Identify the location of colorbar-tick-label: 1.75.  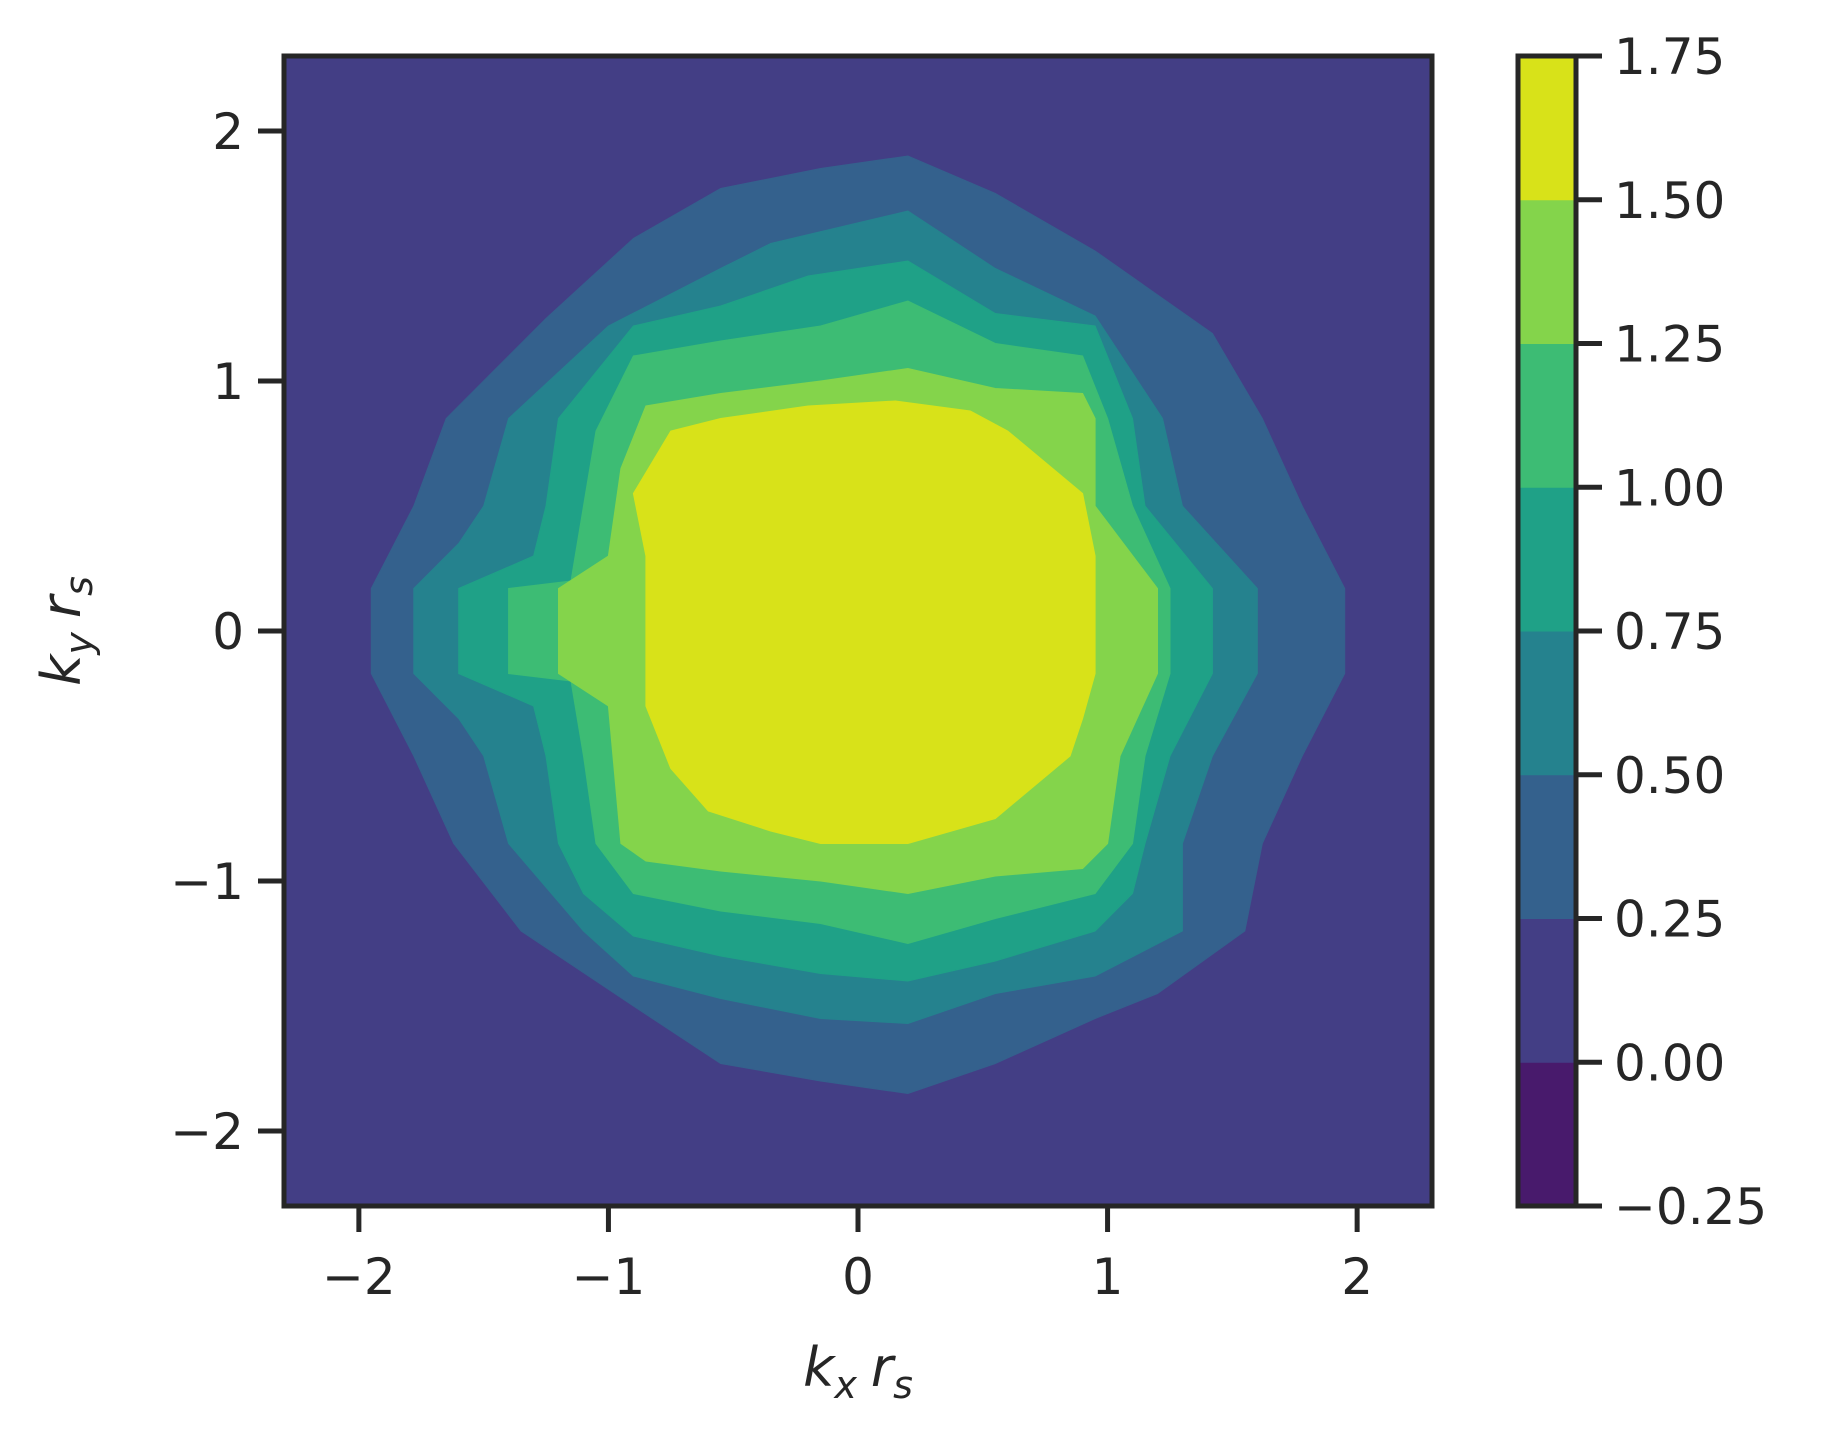
(1669, 57).